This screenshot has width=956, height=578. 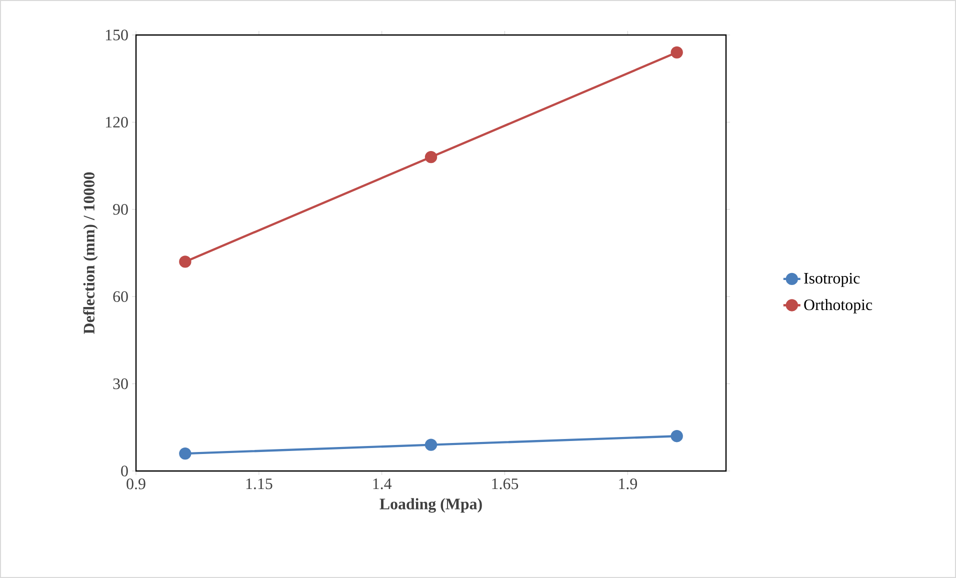 I want to click on x-axis-title: Loading (Mpa), so click(x=431, y=505).